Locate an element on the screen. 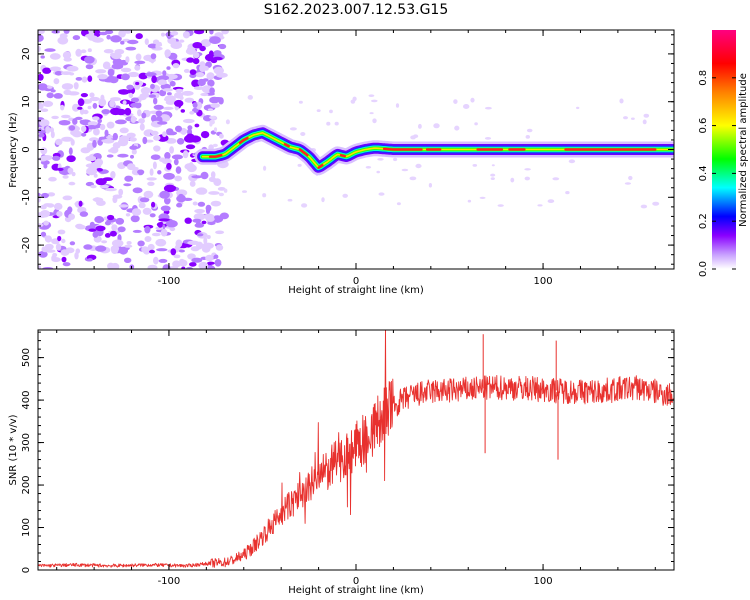 The width and height of the screenshot is (750, 600). x-tick-label: 100 is located at coordinates (543, 581).